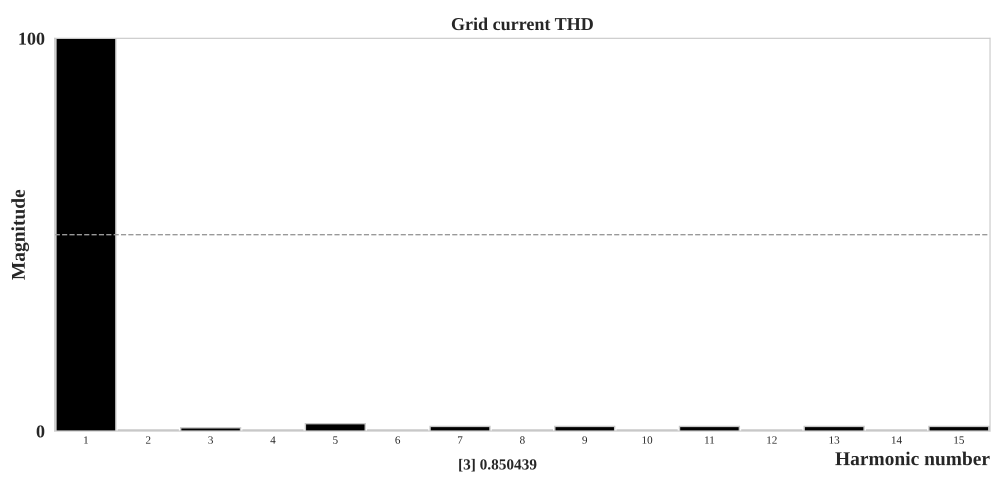  Describe the element at coordinates (522, 440) in the screenshot. I see `x-tick-label: 8` at that location.